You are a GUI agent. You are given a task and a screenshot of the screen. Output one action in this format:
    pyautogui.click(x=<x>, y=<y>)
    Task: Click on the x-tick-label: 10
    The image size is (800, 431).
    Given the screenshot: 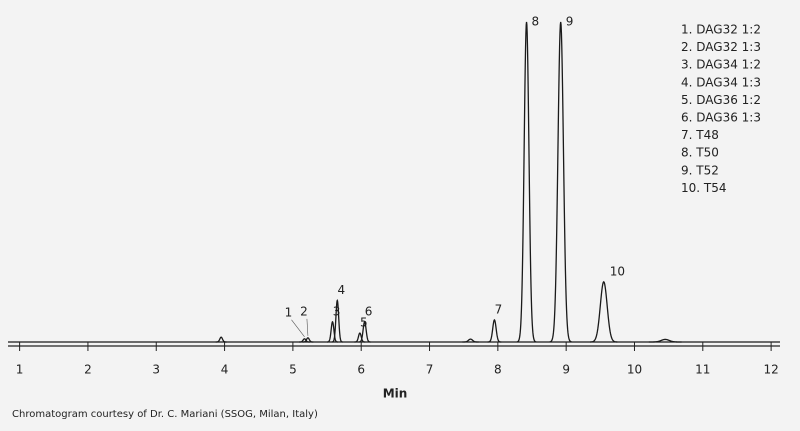 What is the action you would take?
    pyautogui.click(x=634, y=370)
    